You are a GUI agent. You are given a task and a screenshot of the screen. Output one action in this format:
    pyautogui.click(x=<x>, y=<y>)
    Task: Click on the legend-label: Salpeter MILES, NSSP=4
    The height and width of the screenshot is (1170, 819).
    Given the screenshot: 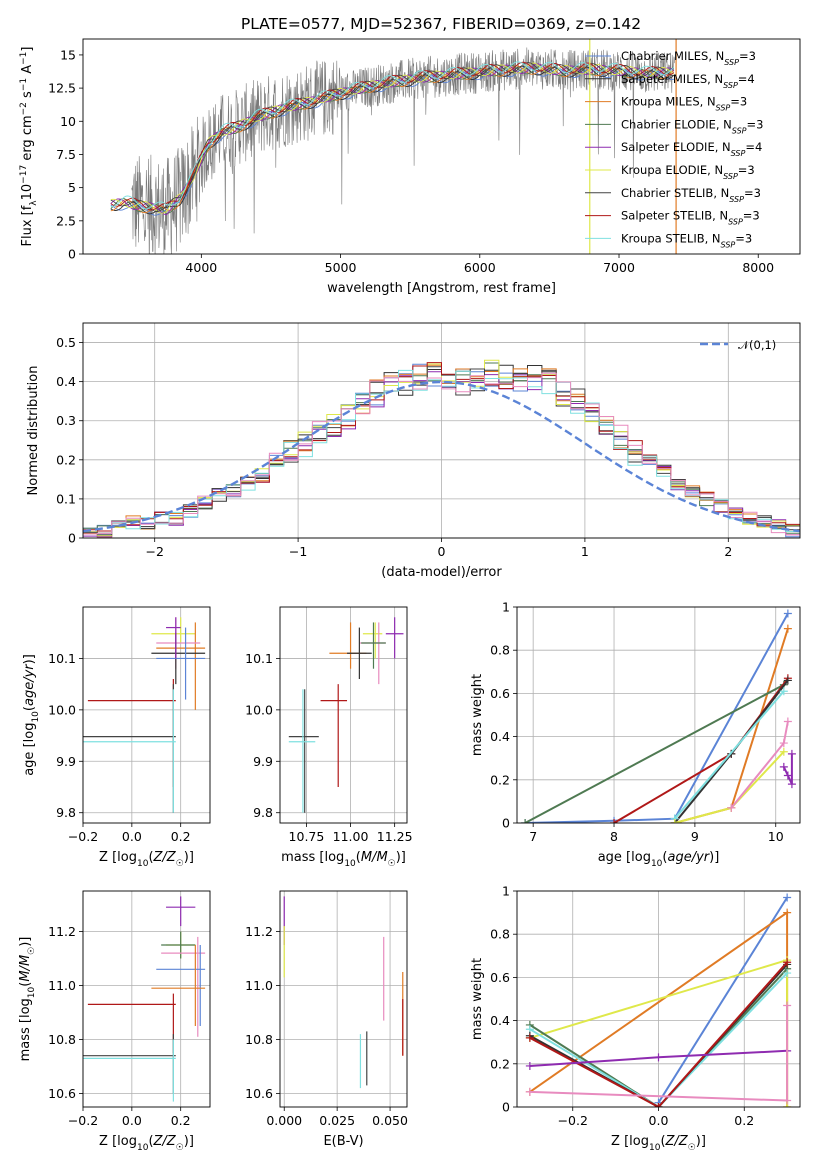 What is the action you would take?
    pyautogui.click(x=688, y=81)
    